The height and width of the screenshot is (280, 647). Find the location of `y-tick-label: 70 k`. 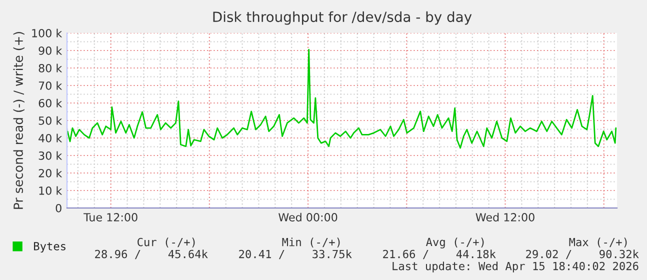

y-tick-label: 70 k is located at coordinates (50, 85).